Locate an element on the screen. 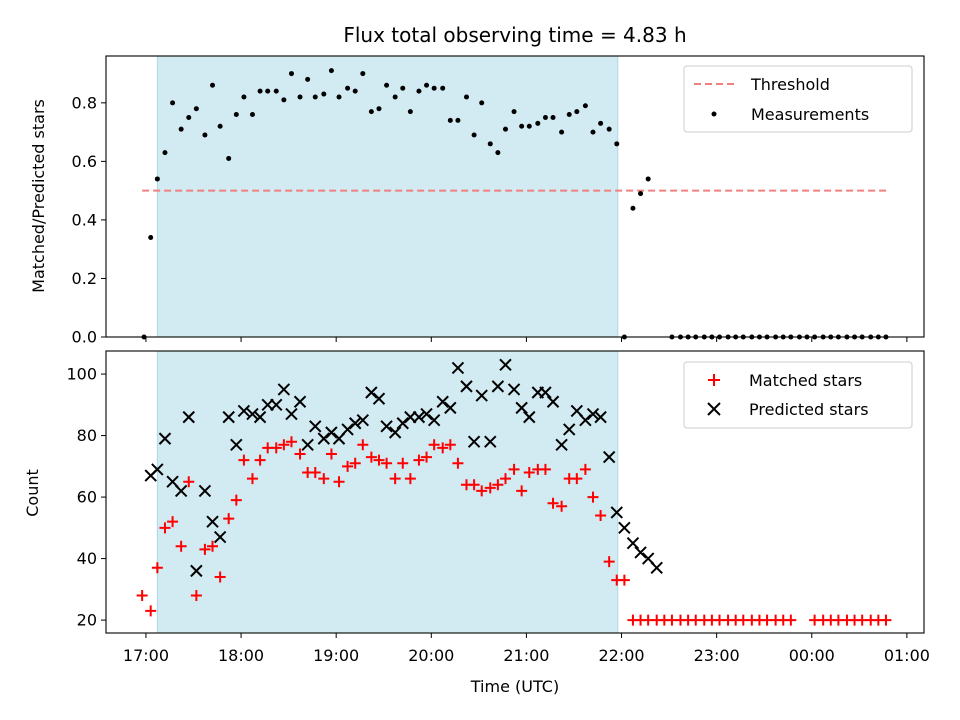  y-tick-label: 80 is located at coordinates (87, 435).